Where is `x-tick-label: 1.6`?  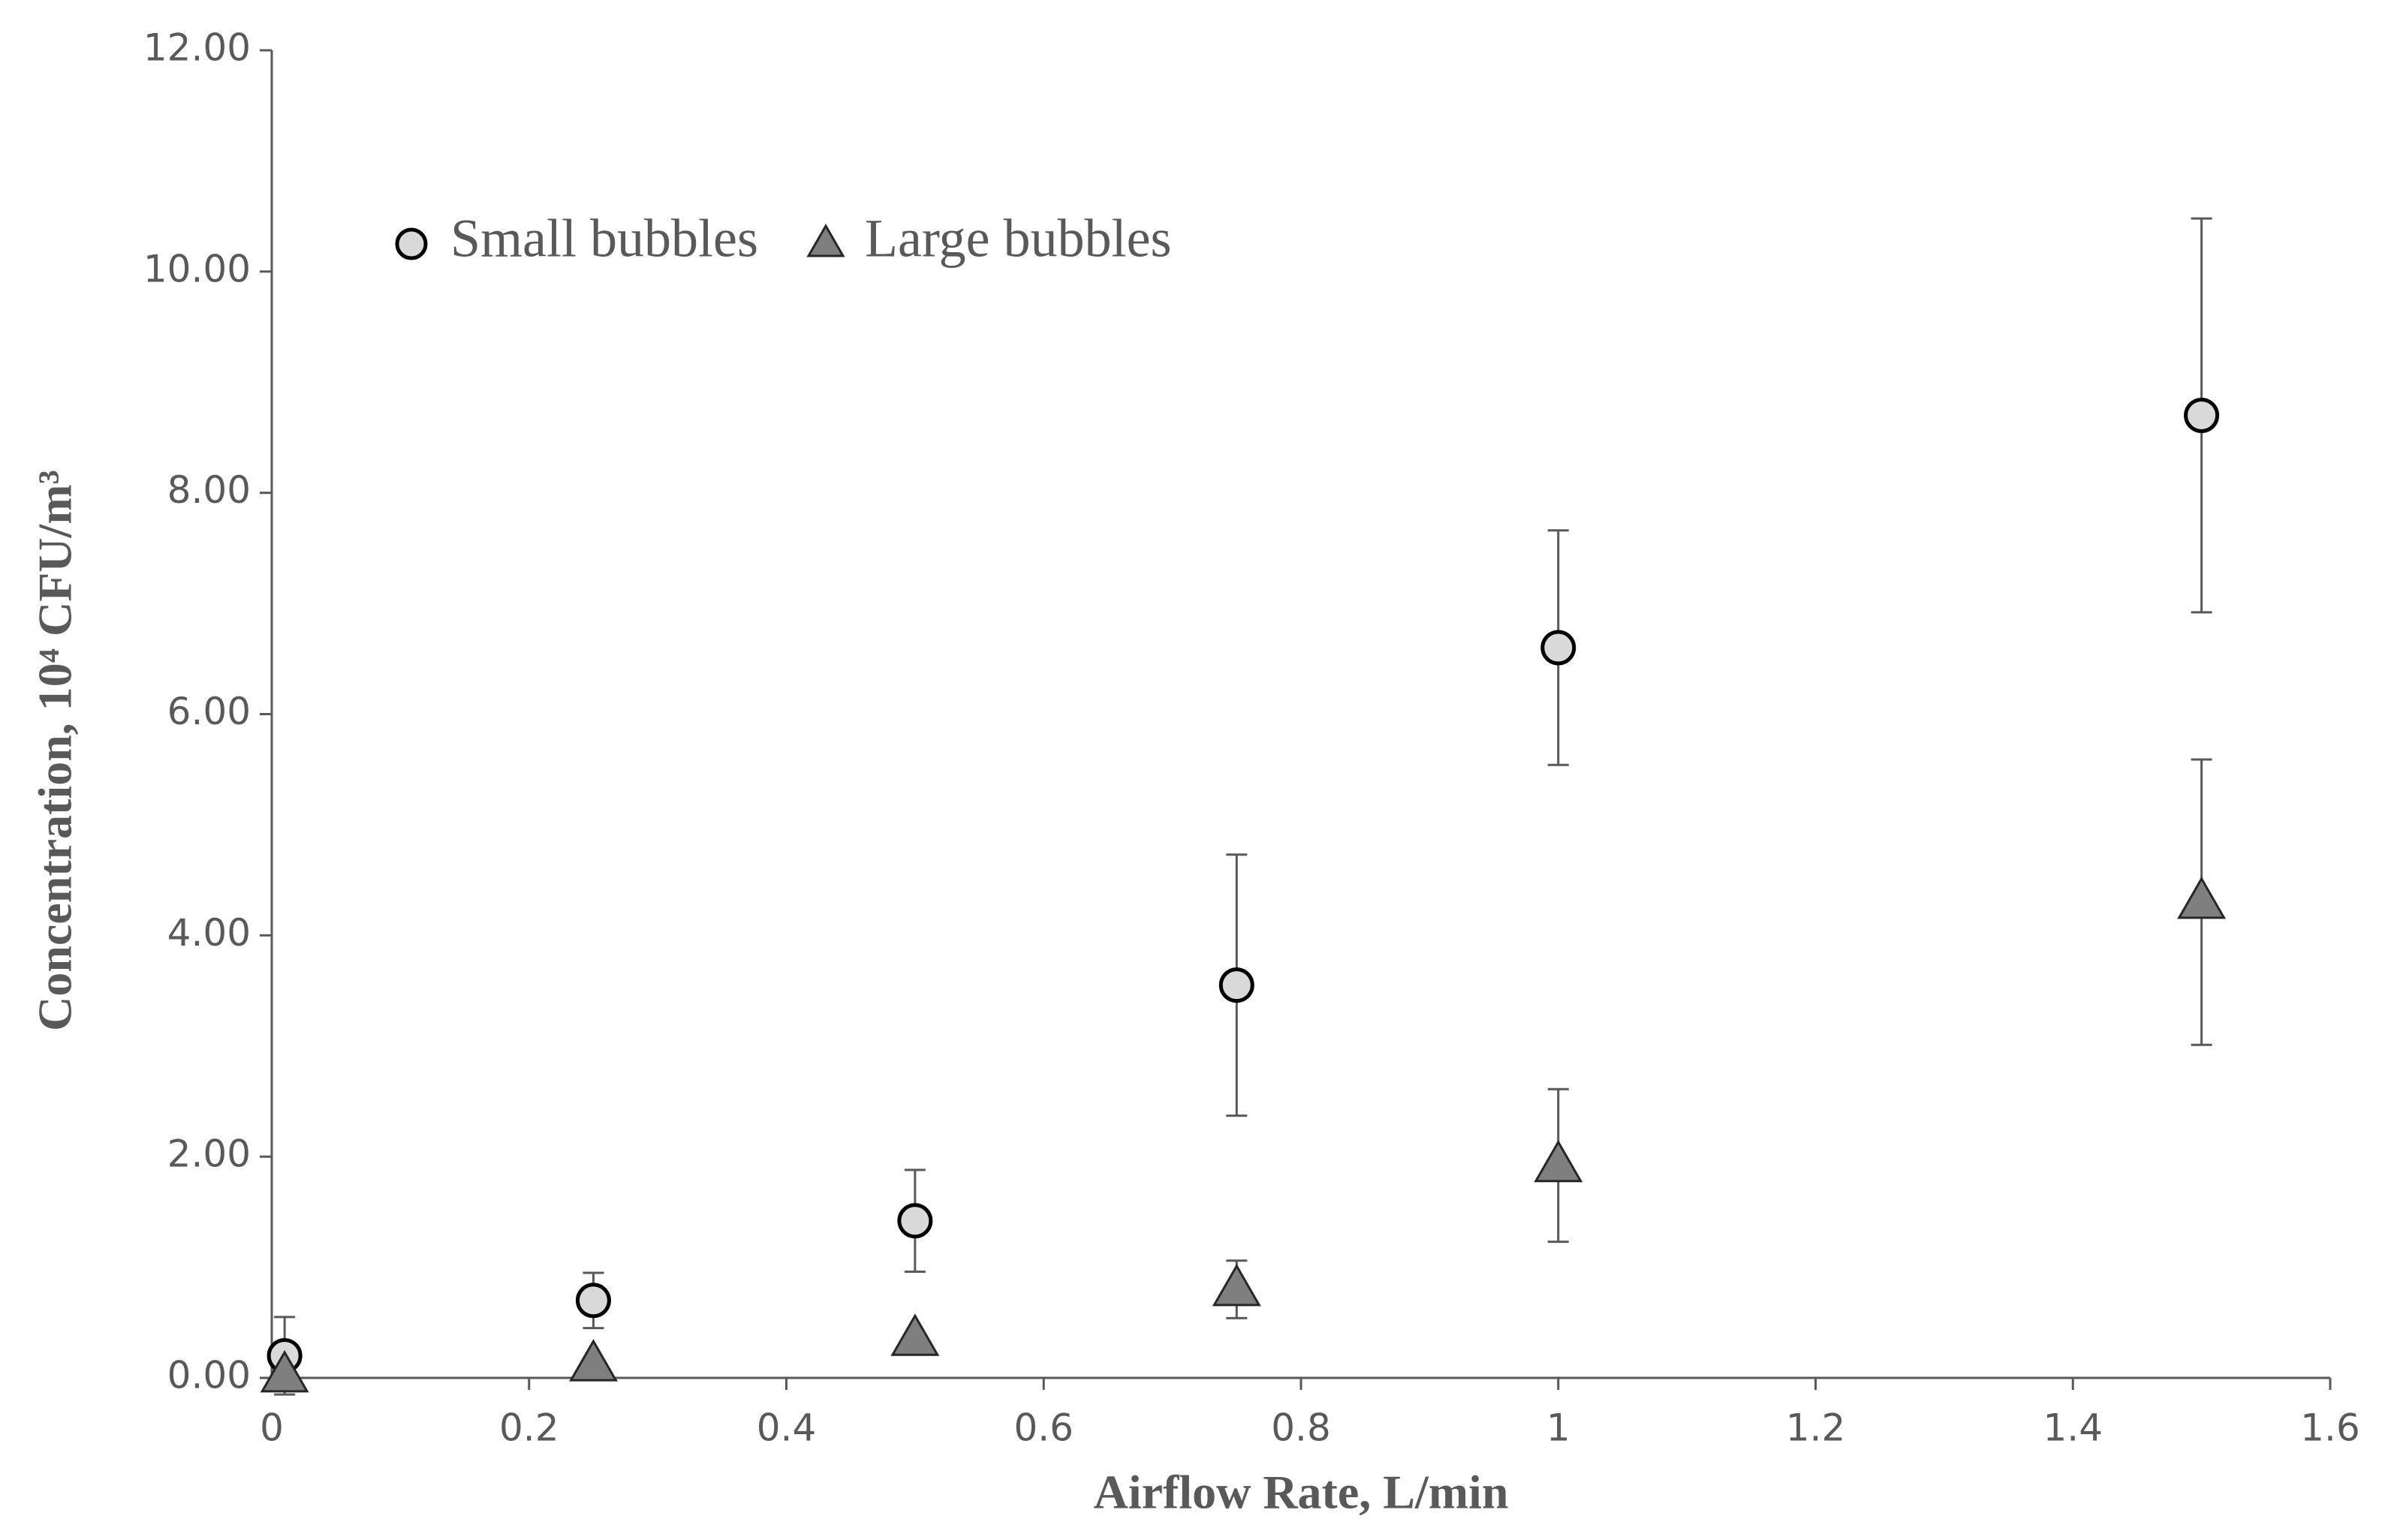 x-tick-label: 1.6 is located at coordinates (2330, 1428).